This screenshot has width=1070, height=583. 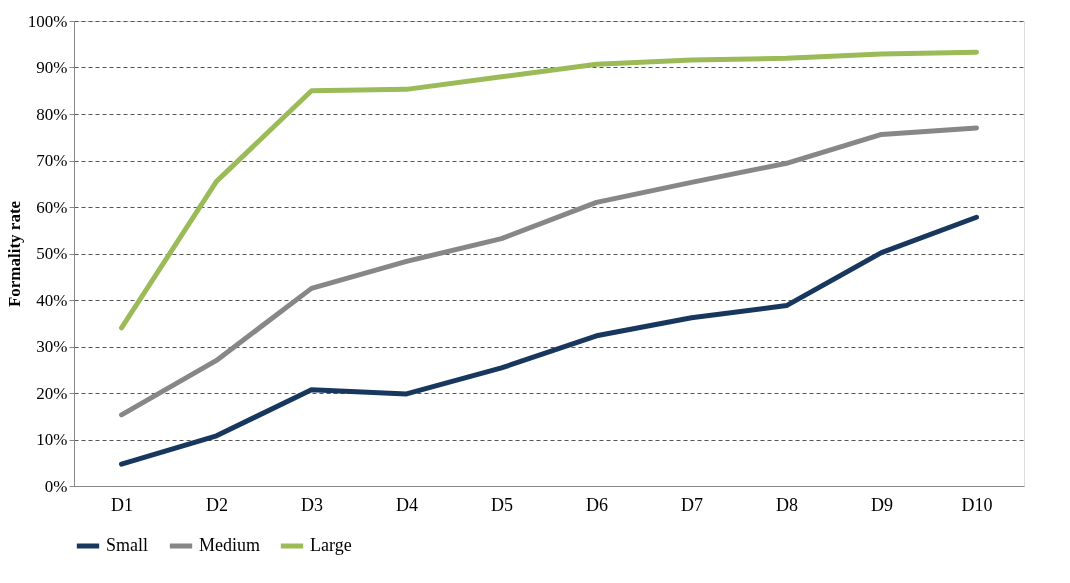 I want to click on x-tick-label: D3, so click(x=312, y=504).